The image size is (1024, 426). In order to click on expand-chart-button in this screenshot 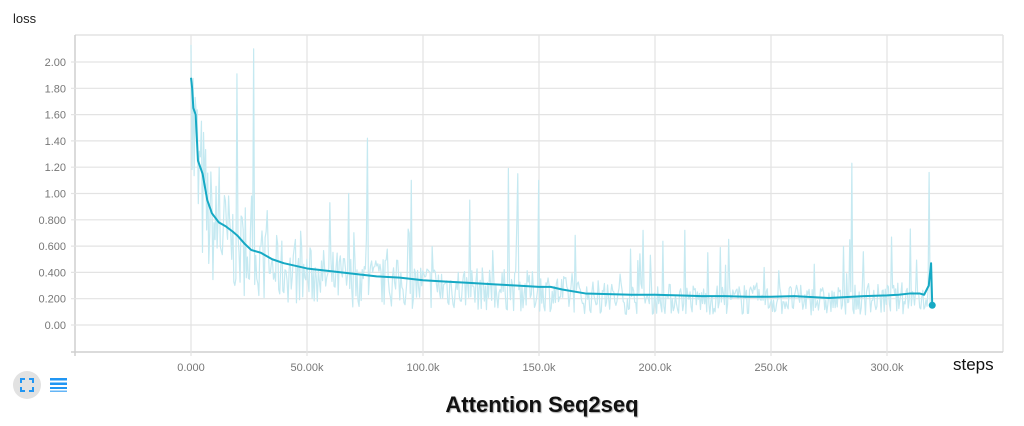, I will do `click(27, 385)`.